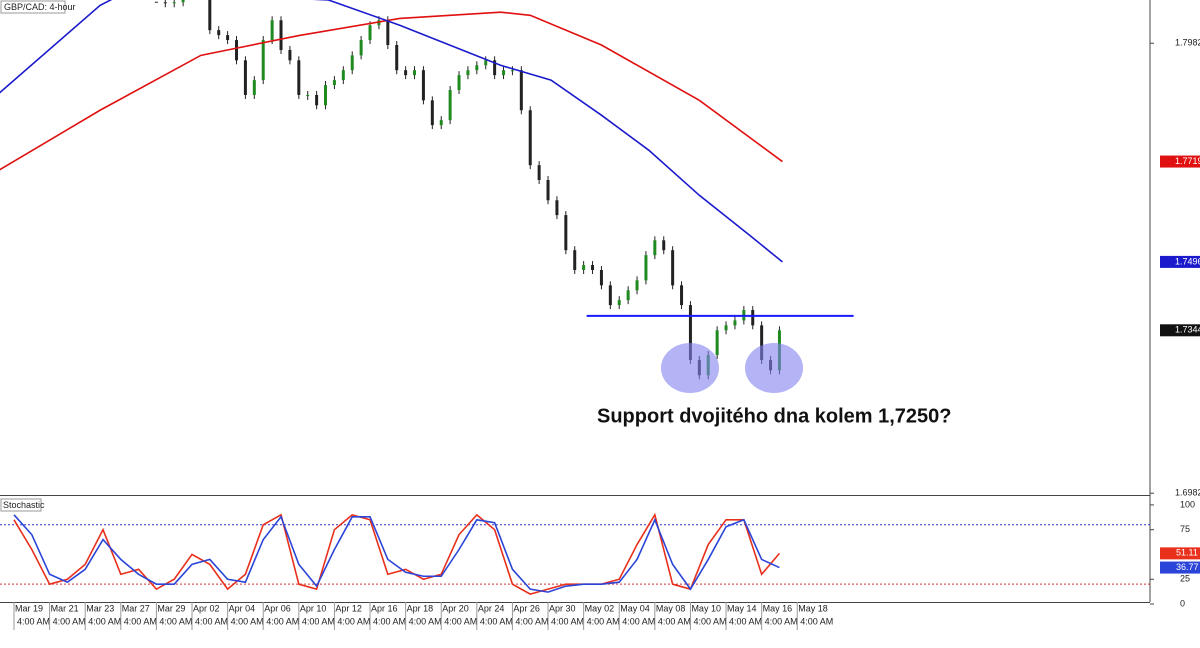 Image resolution: width=1200 pixels, height=648 pixels. Describe the element at coordinates (40, 7) in the screenshot. I see `chart-title: GBP/CAD: 4-hour` at that location.